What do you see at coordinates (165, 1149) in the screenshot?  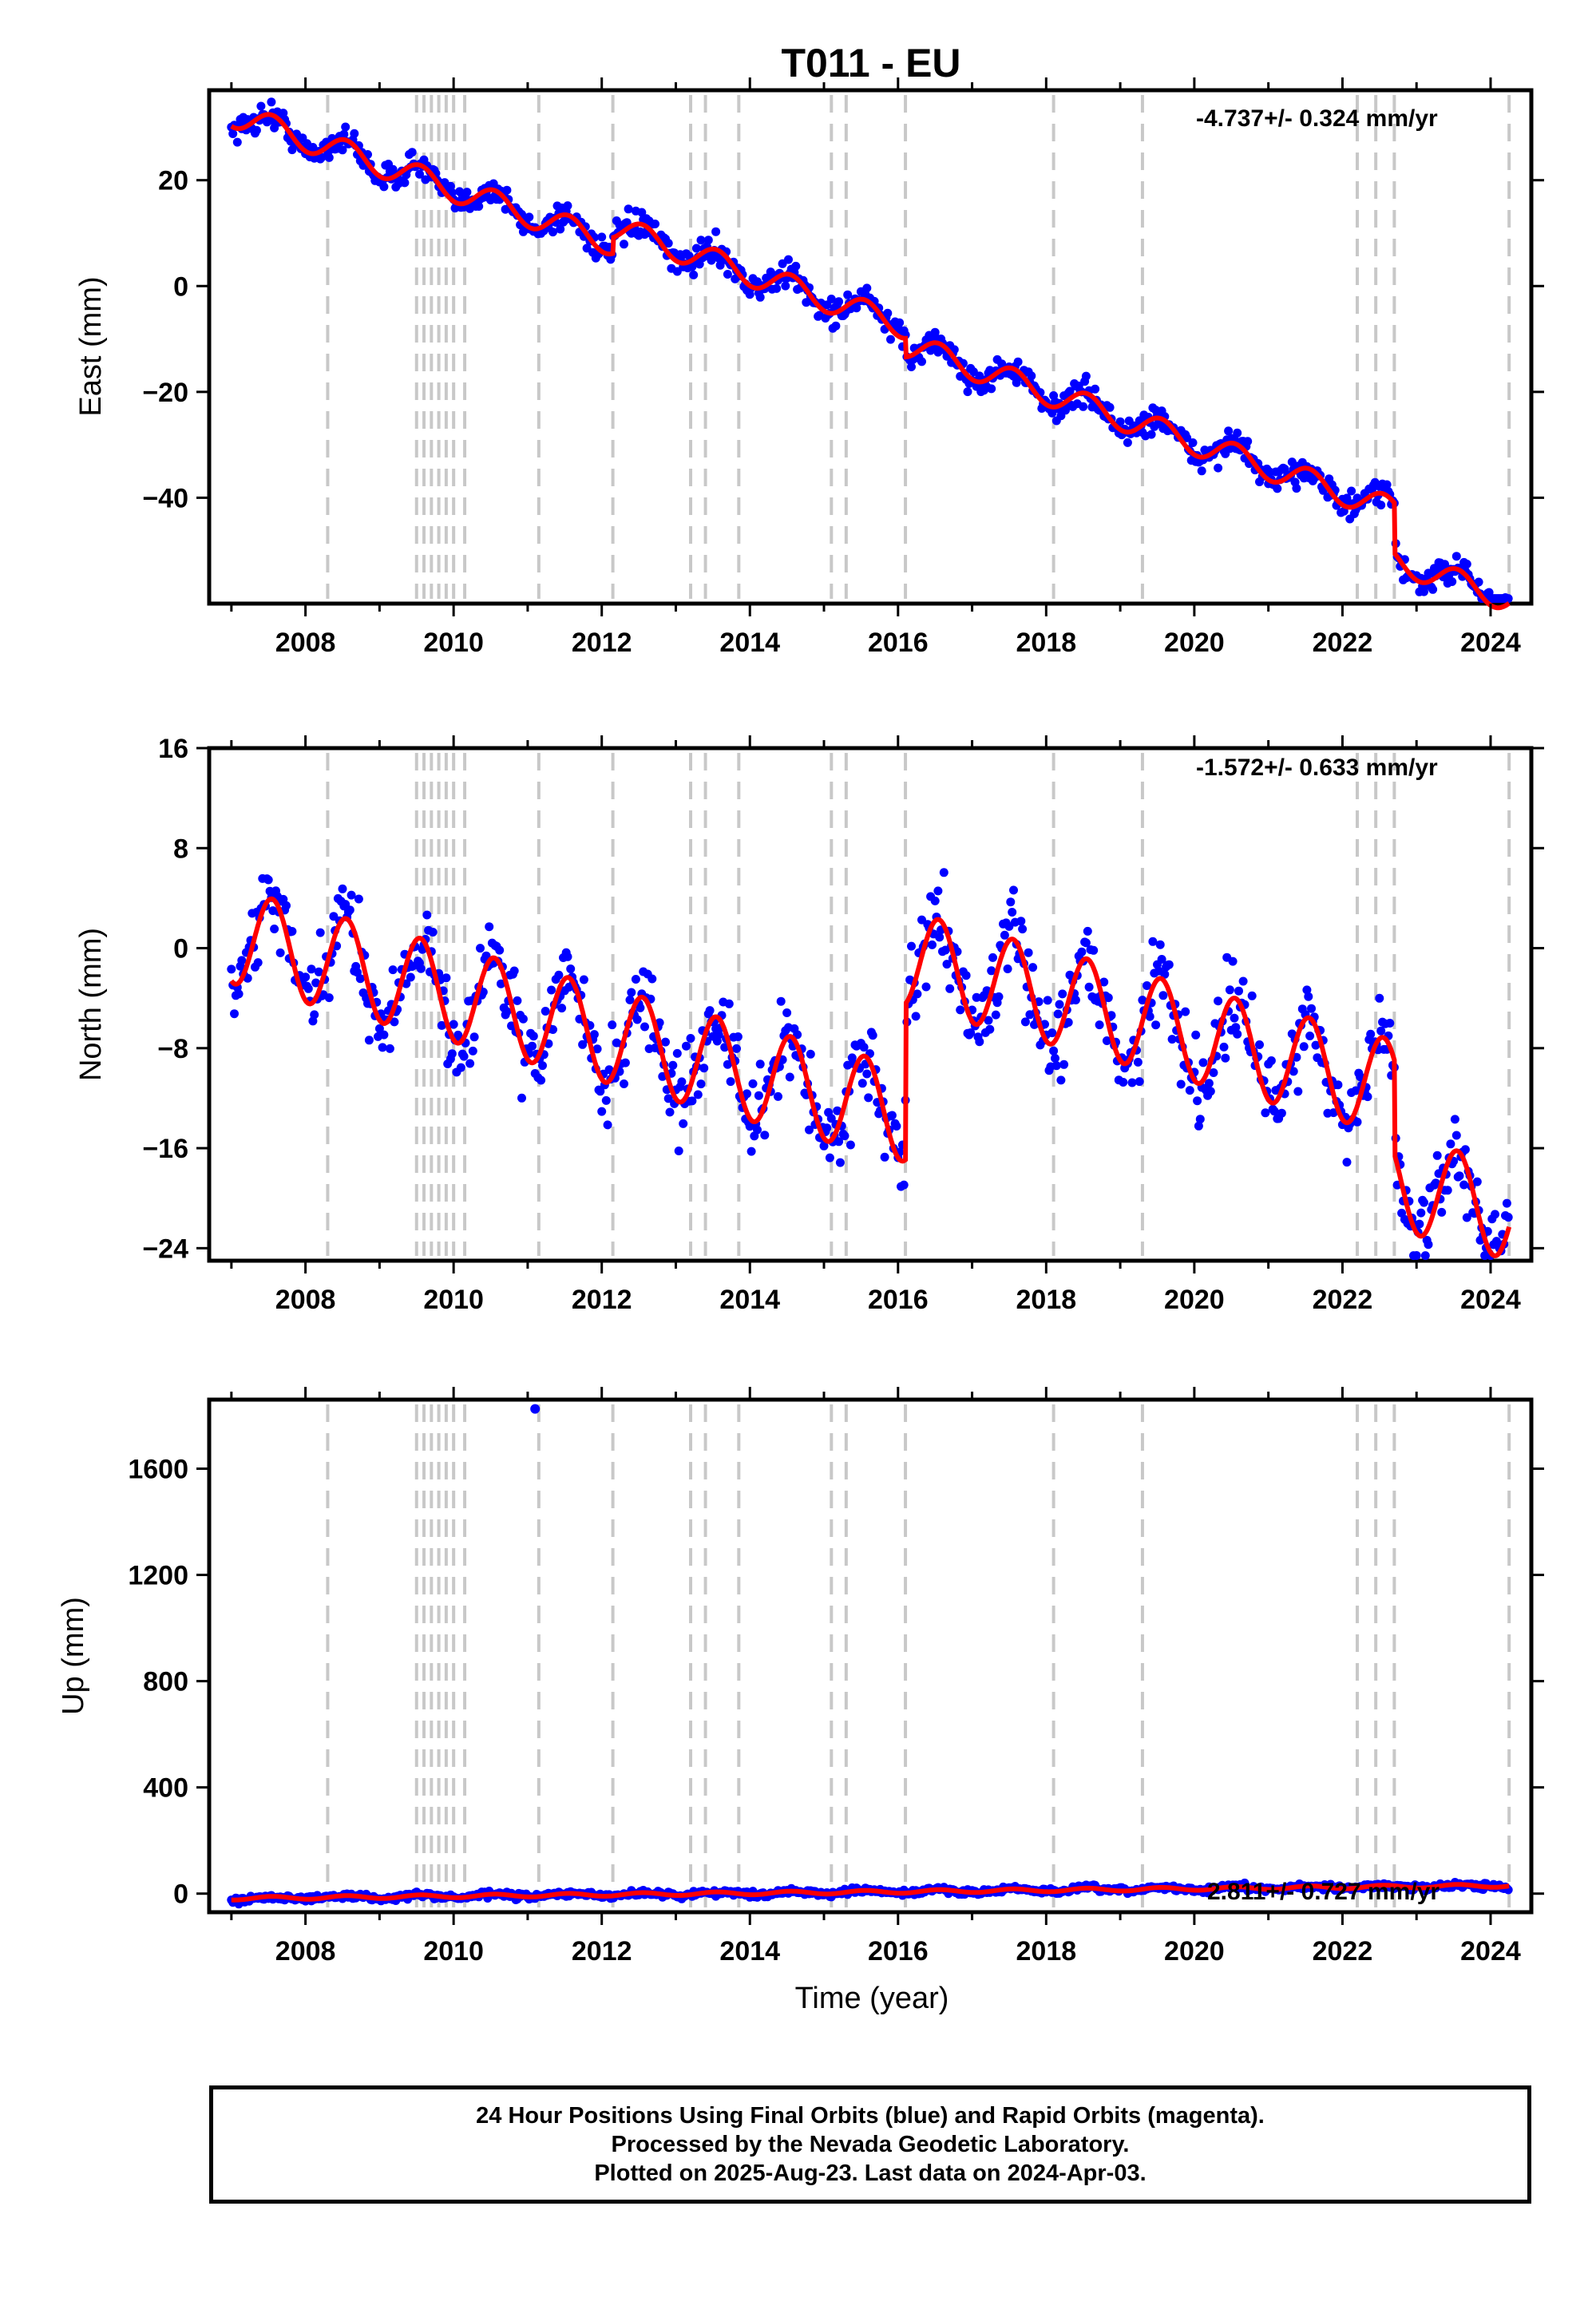 I see `north-y-tick-label: −16` at bounding box center [165, 1149].